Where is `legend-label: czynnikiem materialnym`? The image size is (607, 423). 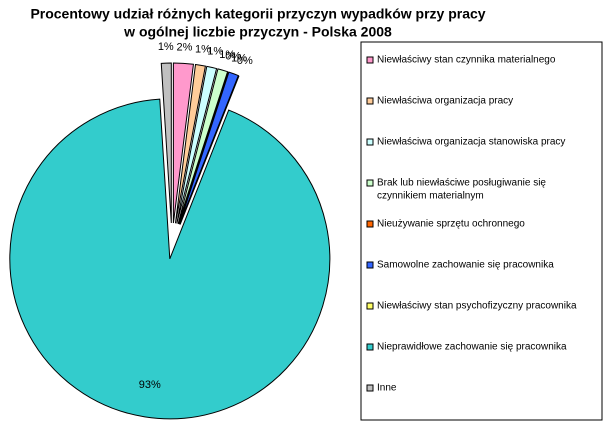
legend-label: czynnikiem materialnym is located at coordinates (430, 196).